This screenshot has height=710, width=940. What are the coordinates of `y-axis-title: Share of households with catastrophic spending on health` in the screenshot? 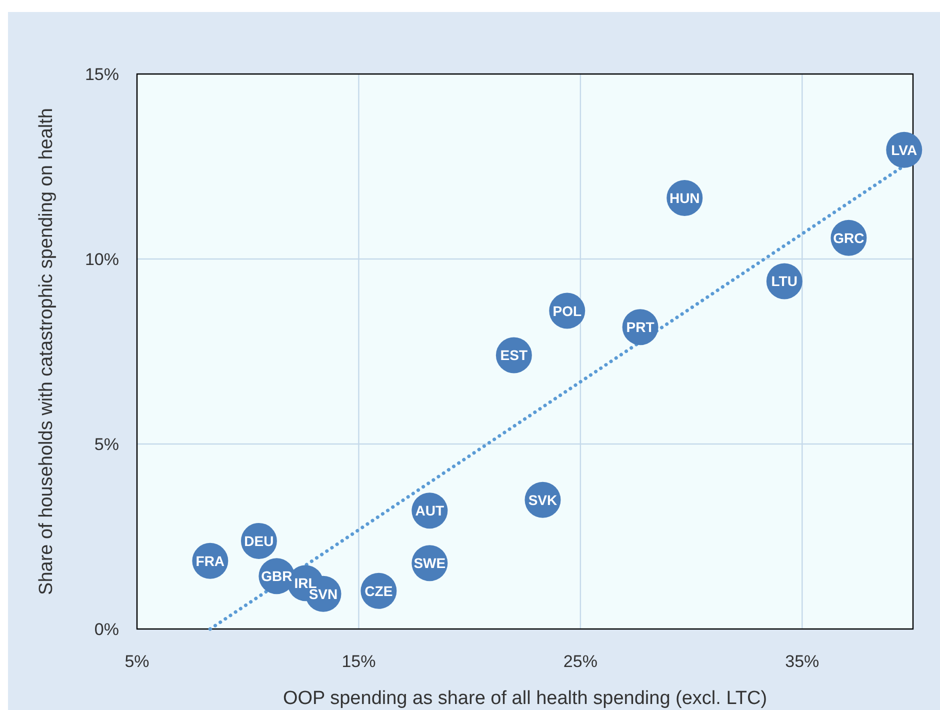 It's located at (46, 351).